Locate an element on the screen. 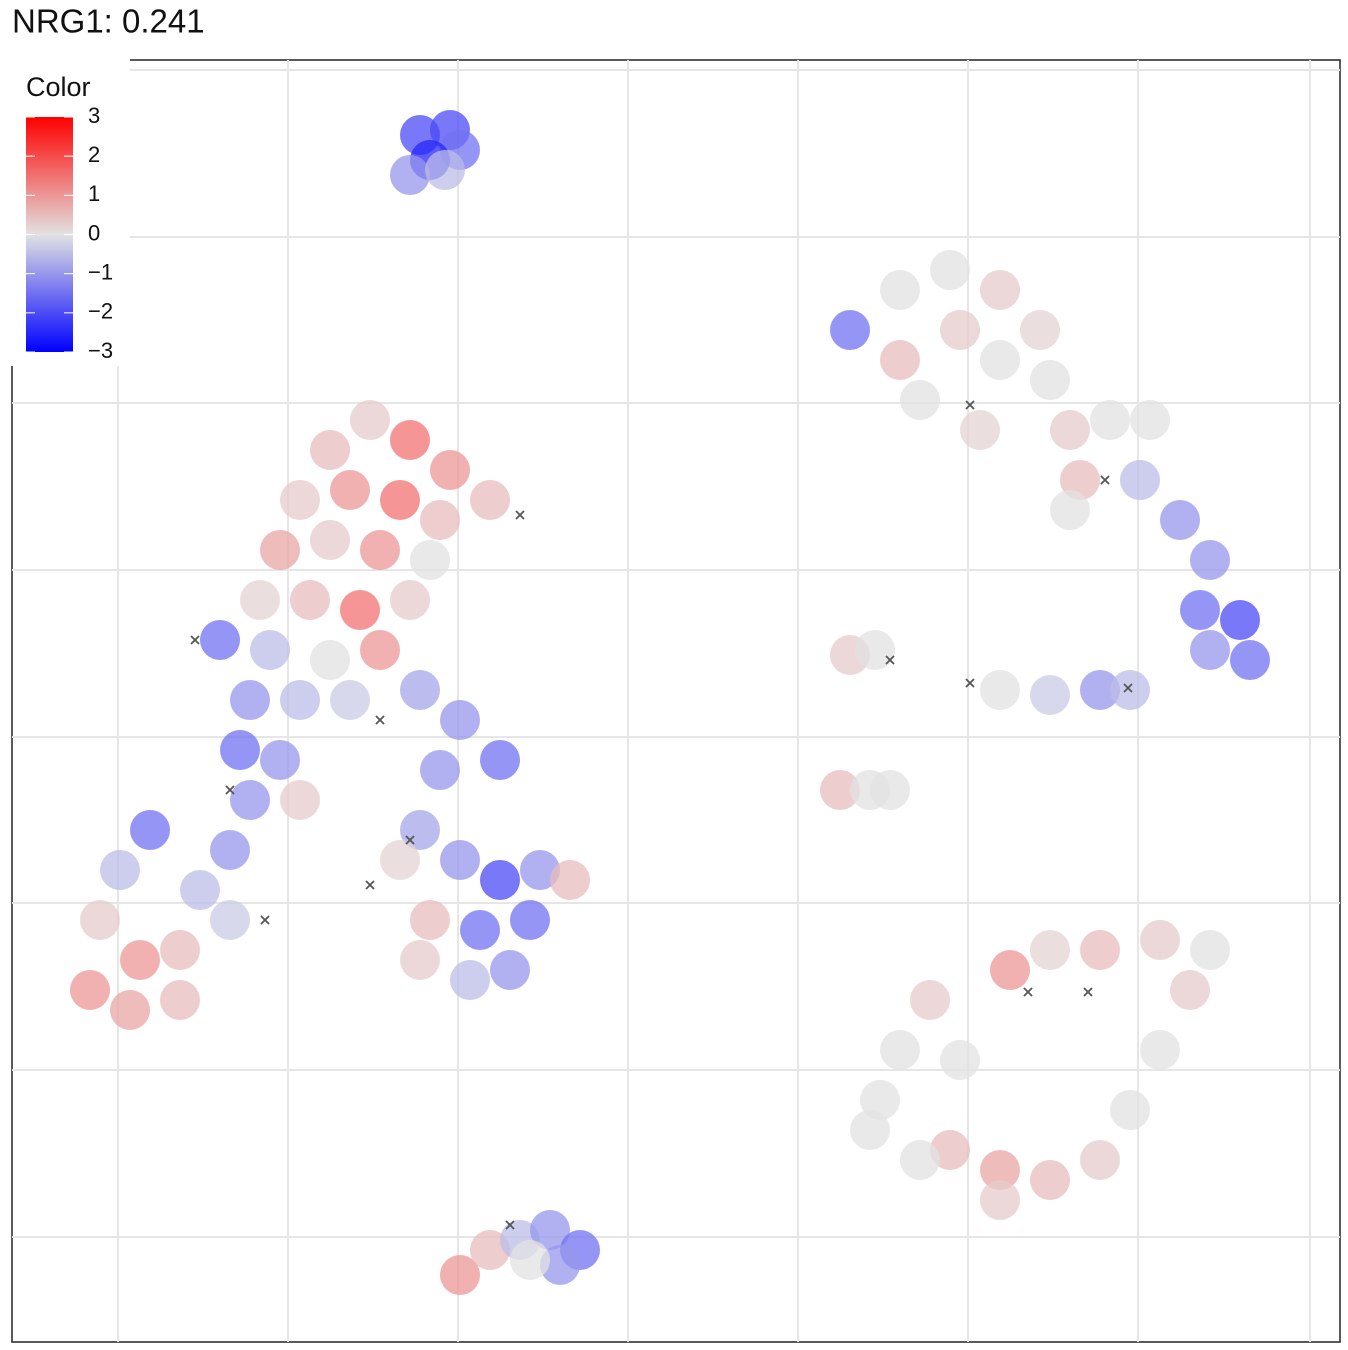  legend-title: Color is located at coordinates (58, 87).